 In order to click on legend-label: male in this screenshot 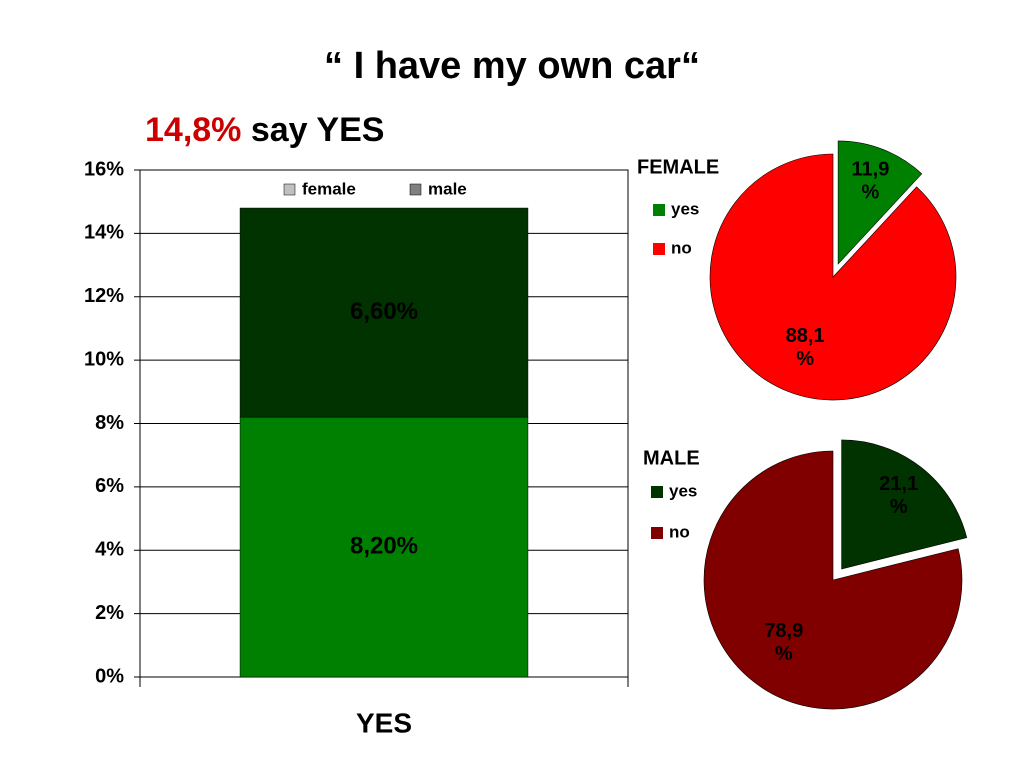, I will do `click(447, 188)`.